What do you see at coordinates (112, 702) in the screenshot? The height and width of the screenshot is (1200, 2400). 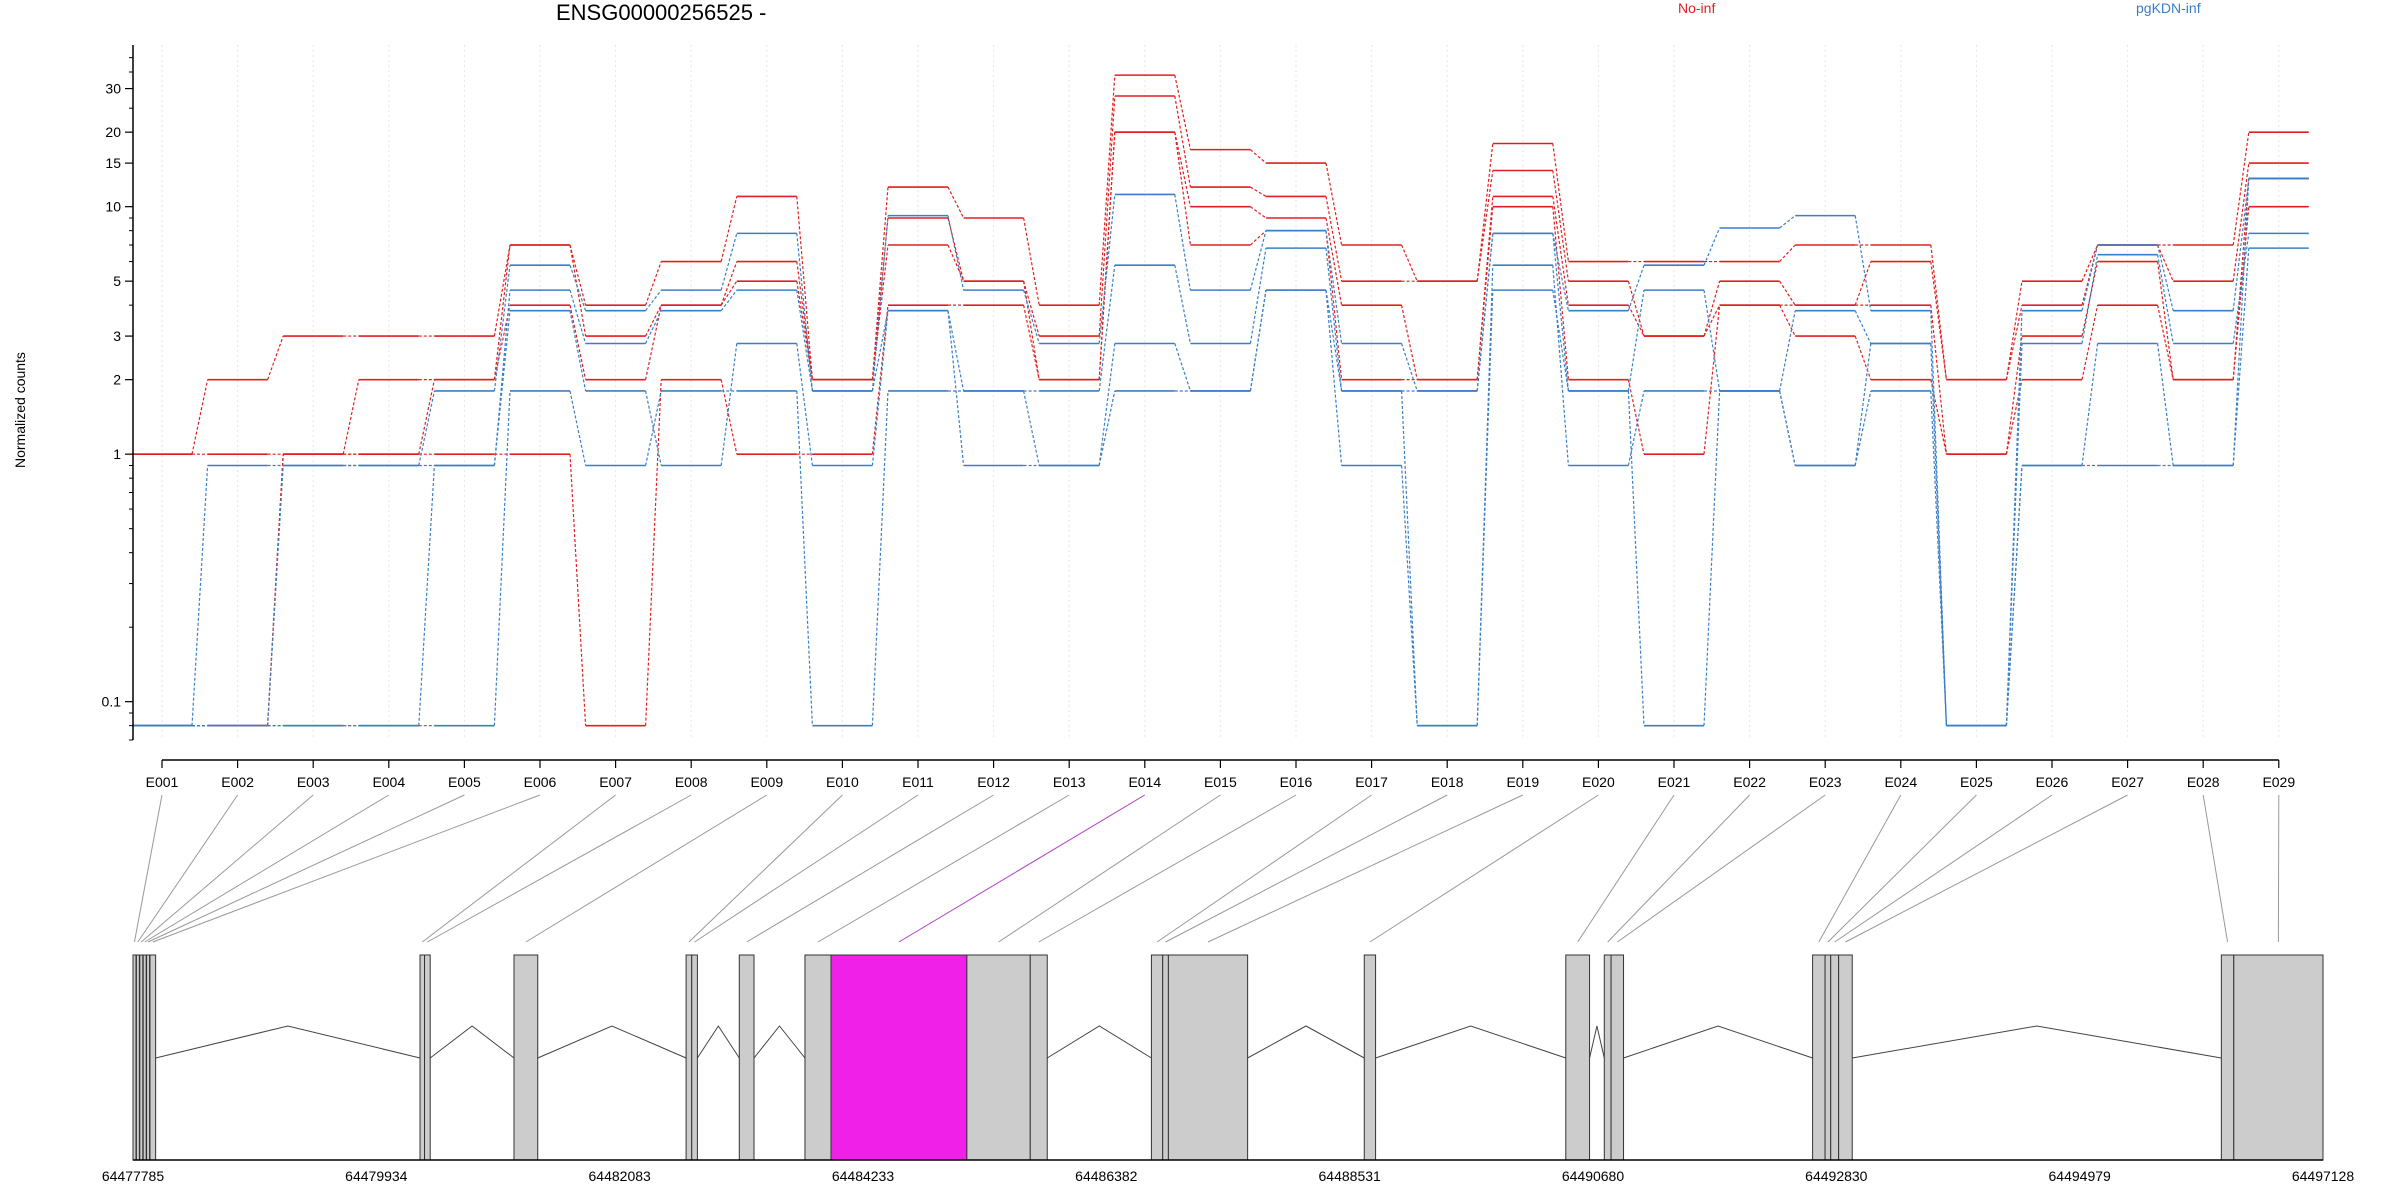 I see `y-tick-label: 0.1` at bounding box center [112, 702].